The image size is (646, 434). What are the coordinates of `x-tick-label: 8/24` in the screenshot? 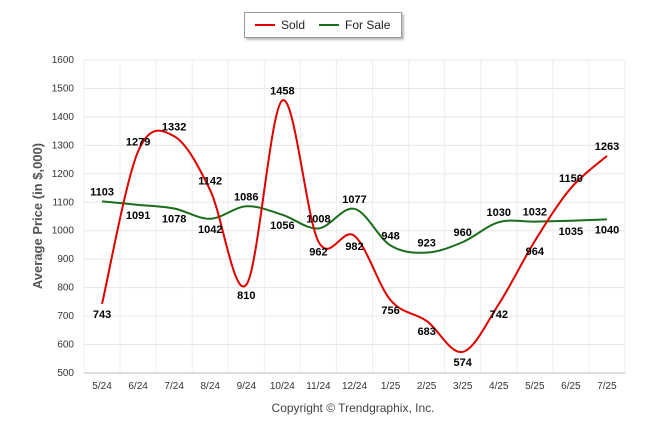 It's located at (210, 386).